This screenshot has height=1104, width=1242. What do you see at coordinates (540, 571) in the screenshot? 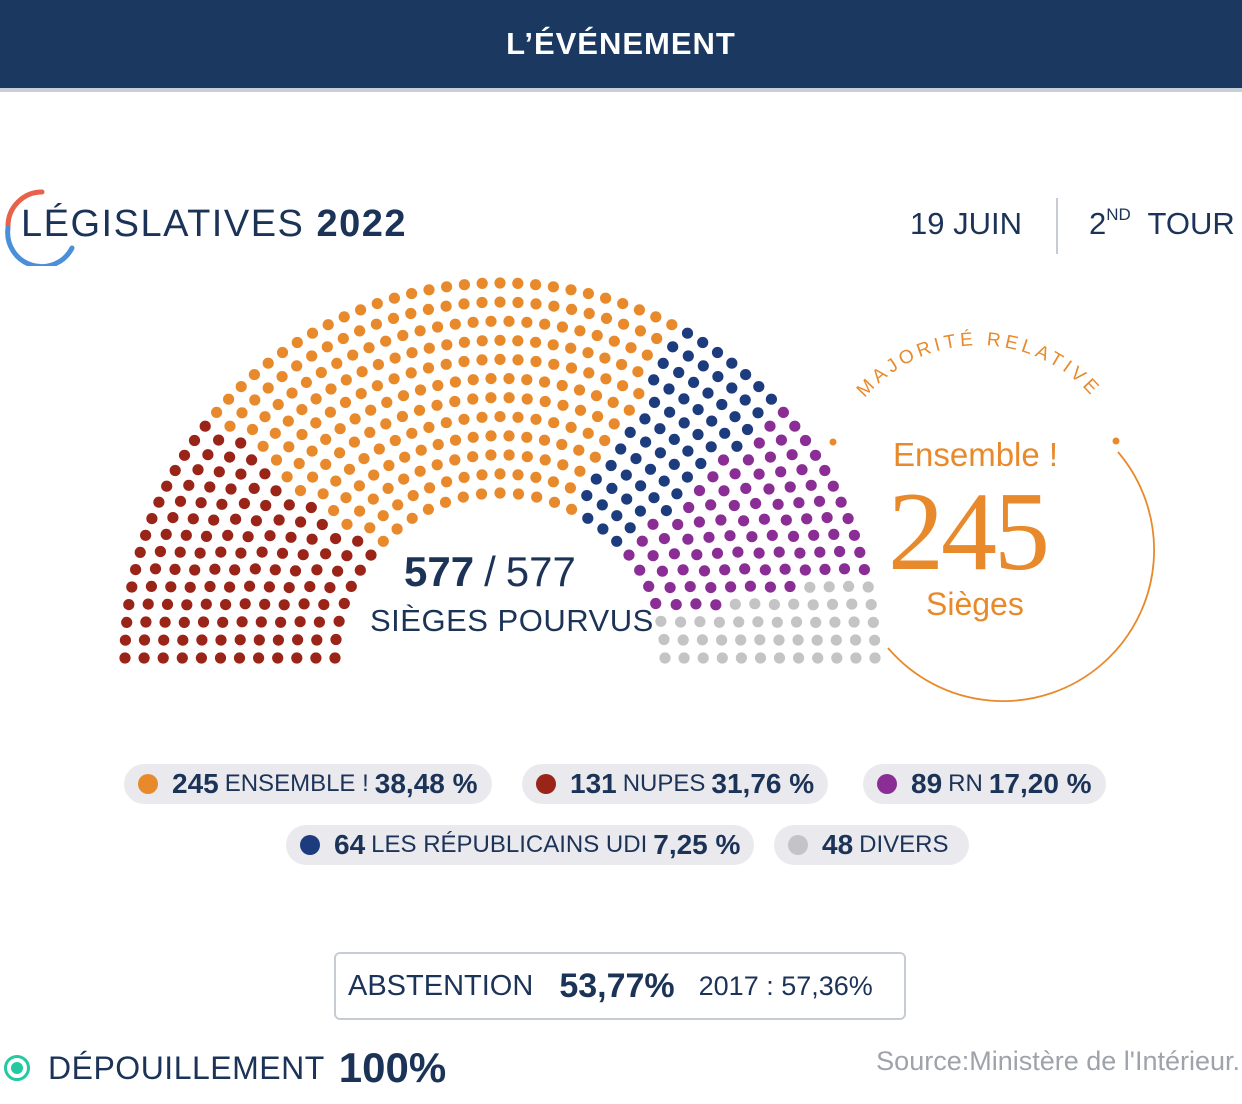
I see `seats-total: 577` at bounding box center [540, 571].